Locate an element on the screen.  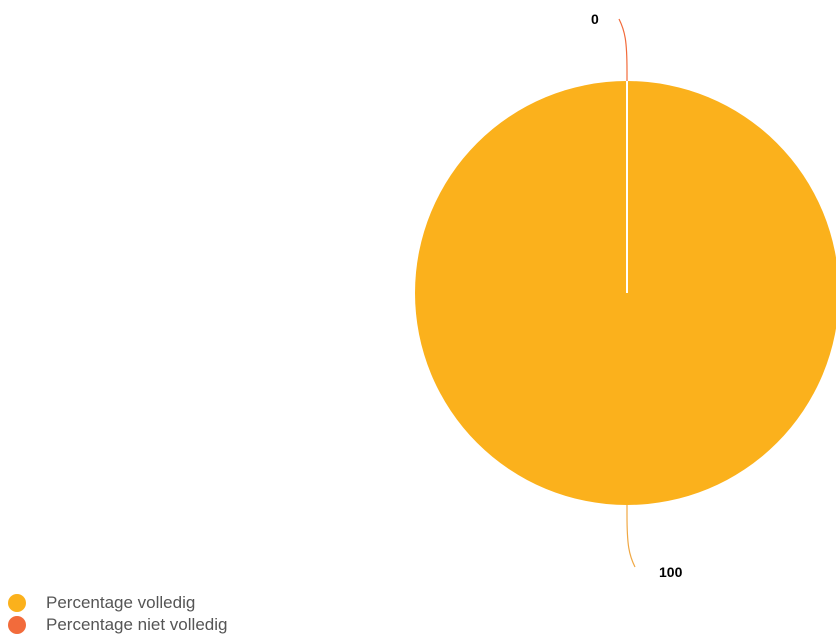
data-label-percentage-volledig: 100 is located at coordinates (671, 572).